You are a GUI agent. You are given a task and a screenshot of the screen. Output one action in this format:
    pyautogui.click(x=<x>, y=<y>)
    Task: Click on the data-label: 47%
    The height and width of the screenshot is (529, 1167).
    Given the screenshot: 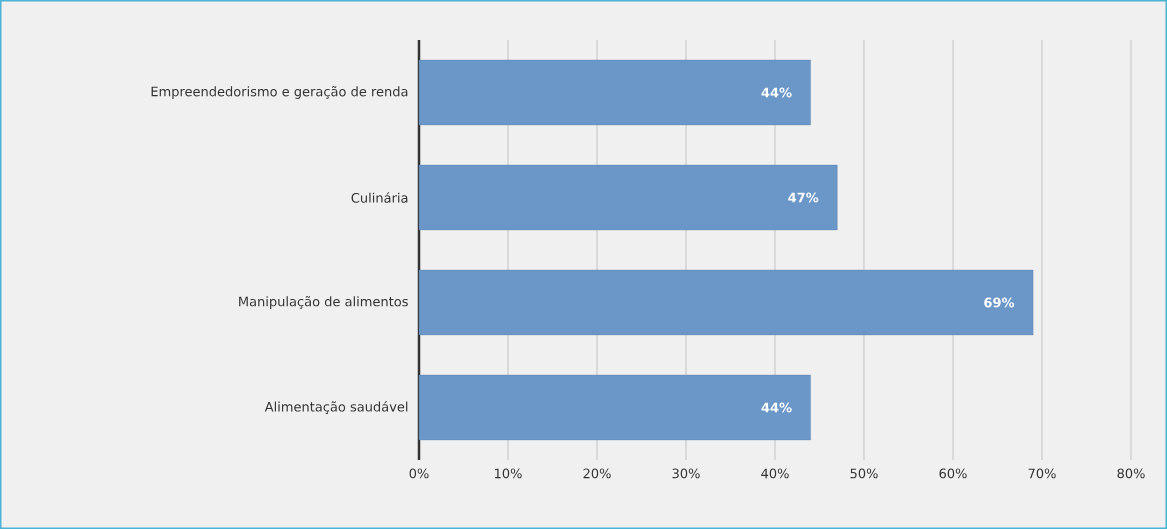 What is the action you would take?
    pyautogui.click(x=803, y=197)
    